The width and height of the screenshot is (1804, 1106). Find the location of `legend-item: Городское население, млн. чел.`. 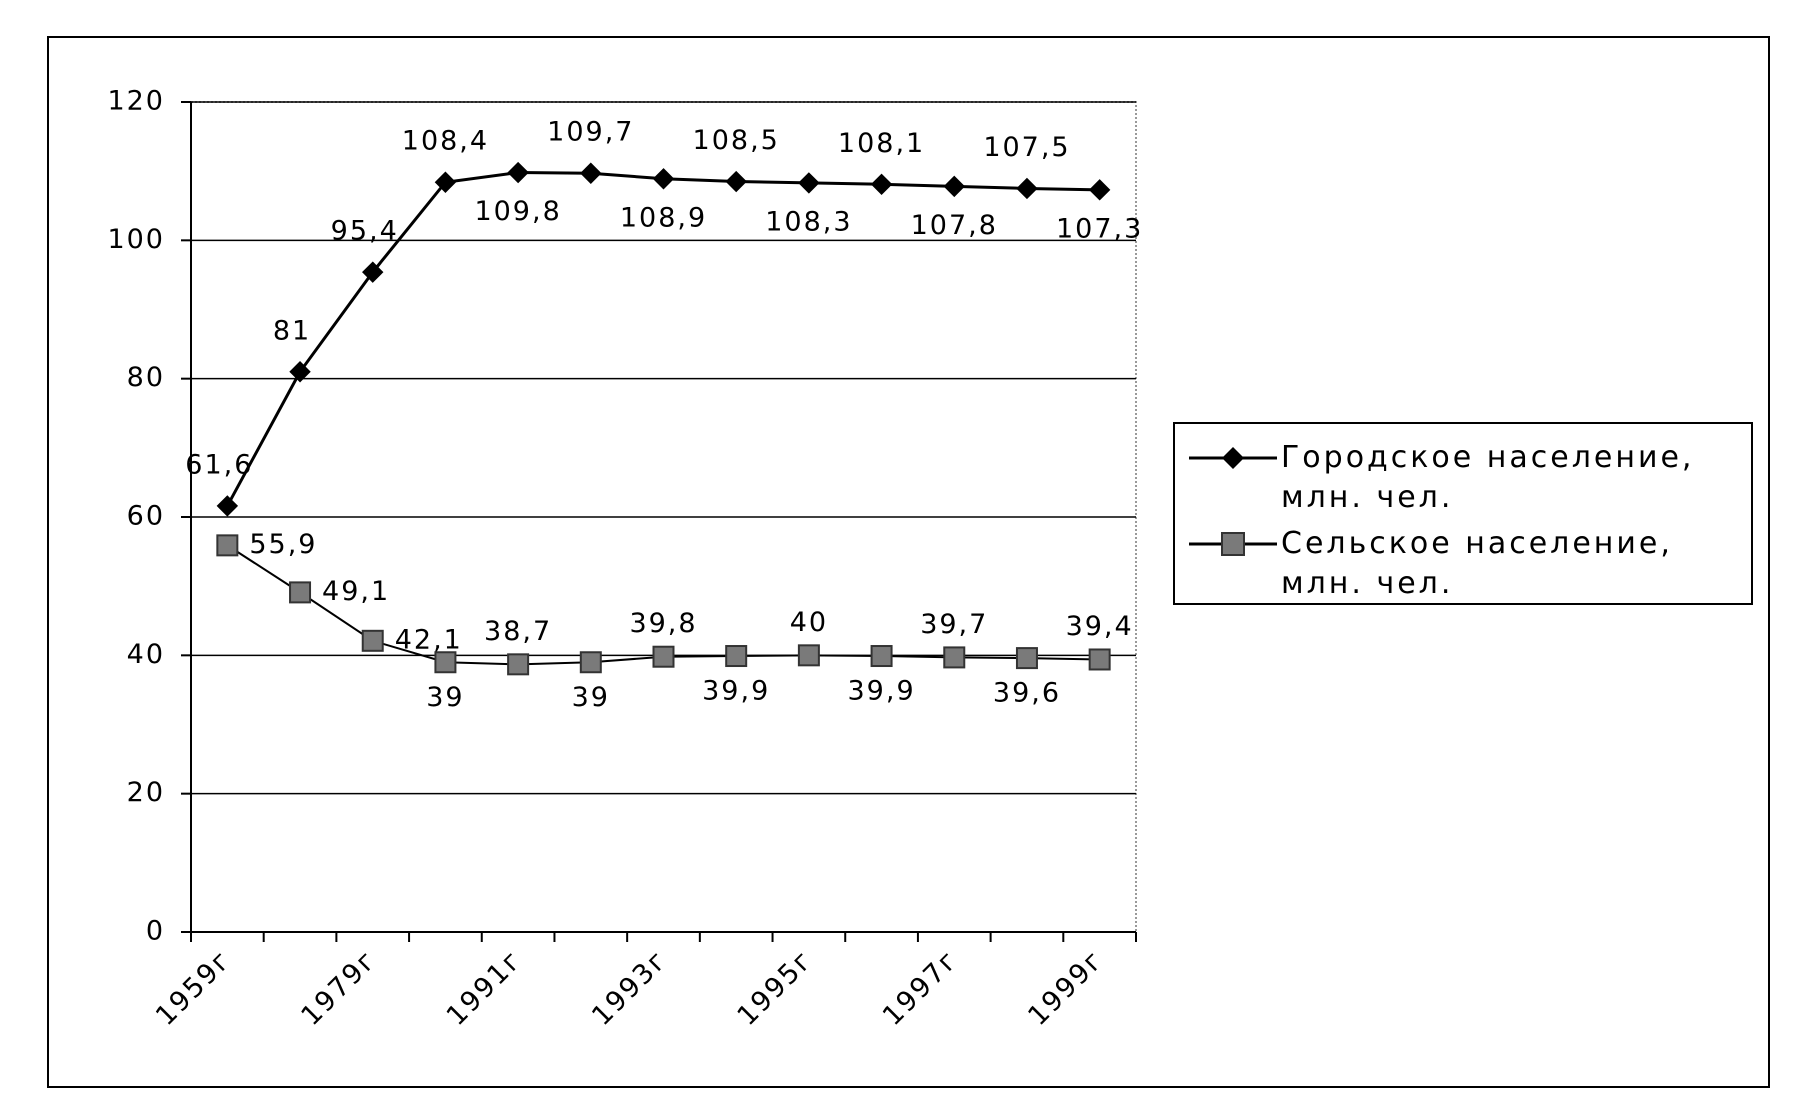

legend-item: Городское население, млн. чел. is located at coordinates (1463, 478).